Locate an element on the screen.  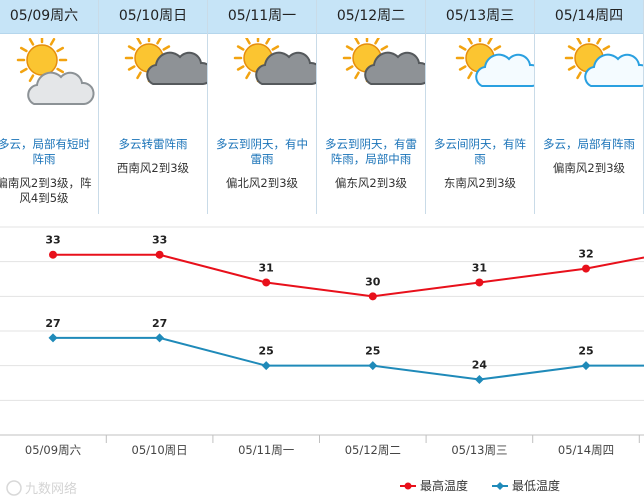
day-date: 05/10周日 is located at coordinates (153, 17).